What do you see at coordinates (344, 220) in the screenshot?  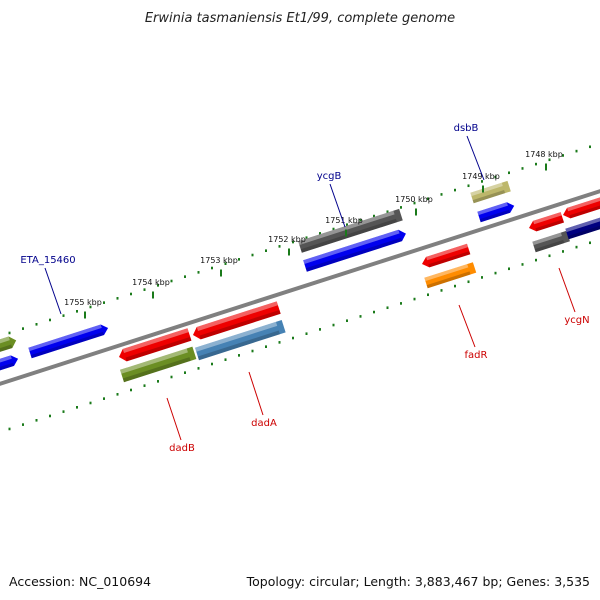 I see `tick-label: 1751 kbp` at bounding box center [344, 220].